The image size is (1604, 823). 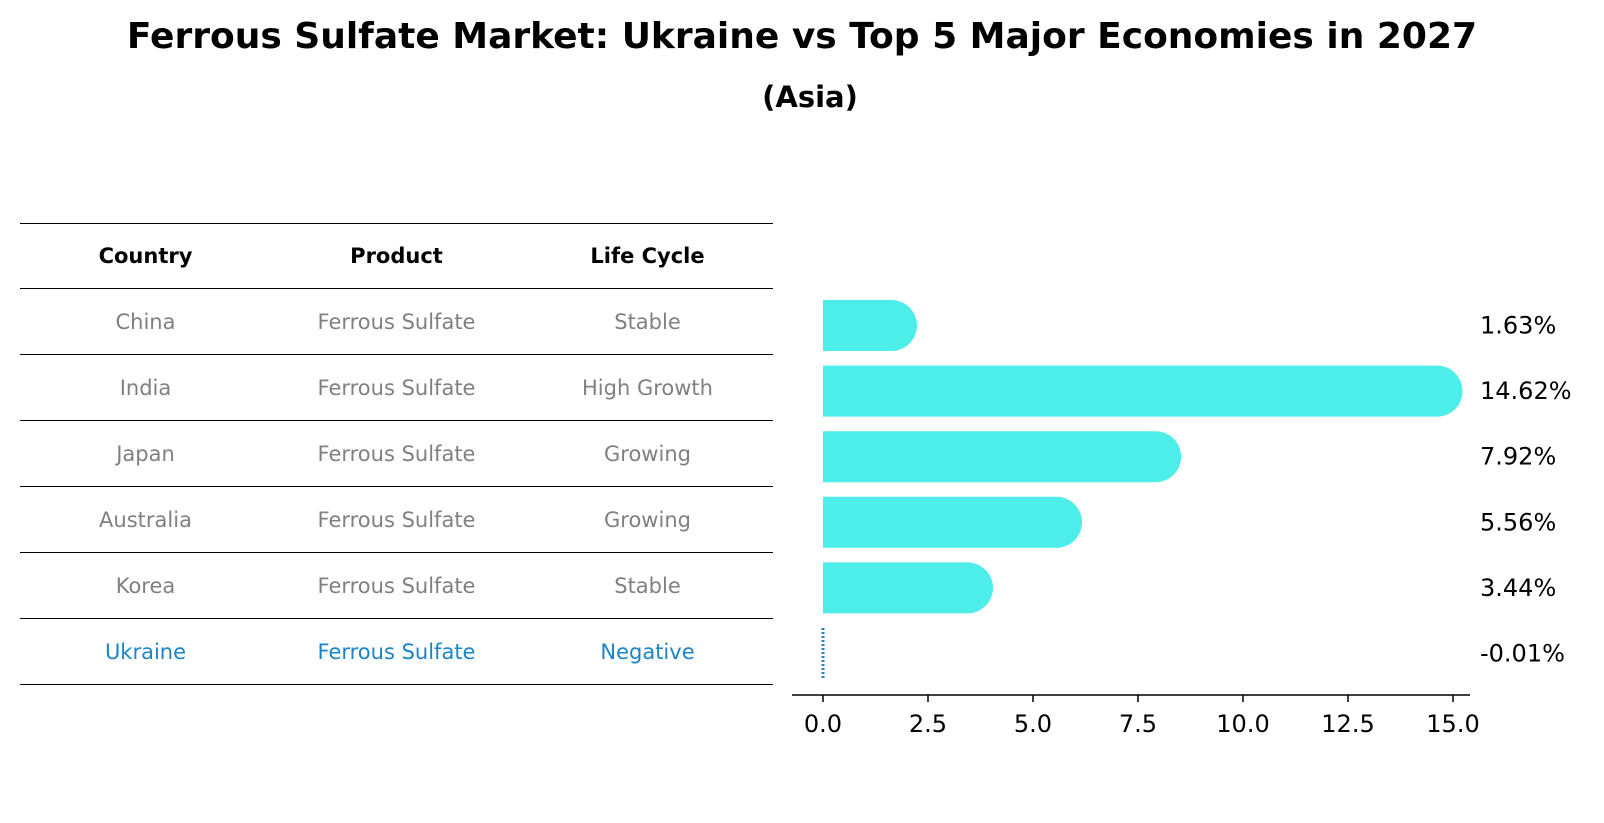 What do you see at coordinates (145, 519) in the screenshot?
I see `cell-country: Australia` at bounding box center [145, 519].